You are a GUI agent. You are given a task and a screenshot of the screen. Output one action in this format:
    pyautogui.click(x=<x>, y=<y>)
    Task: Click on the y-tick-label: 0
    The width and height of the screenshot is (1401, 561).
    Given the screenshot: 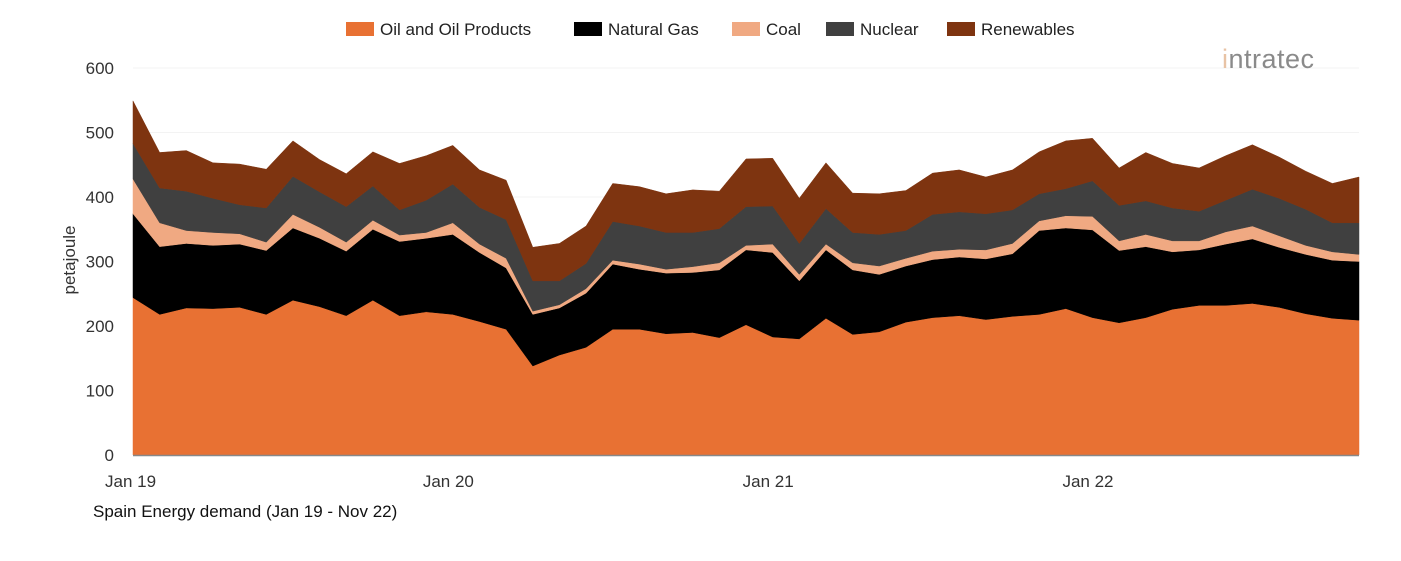 What is the action you would take?
    pyautogui.click(x=109, y=455)
    